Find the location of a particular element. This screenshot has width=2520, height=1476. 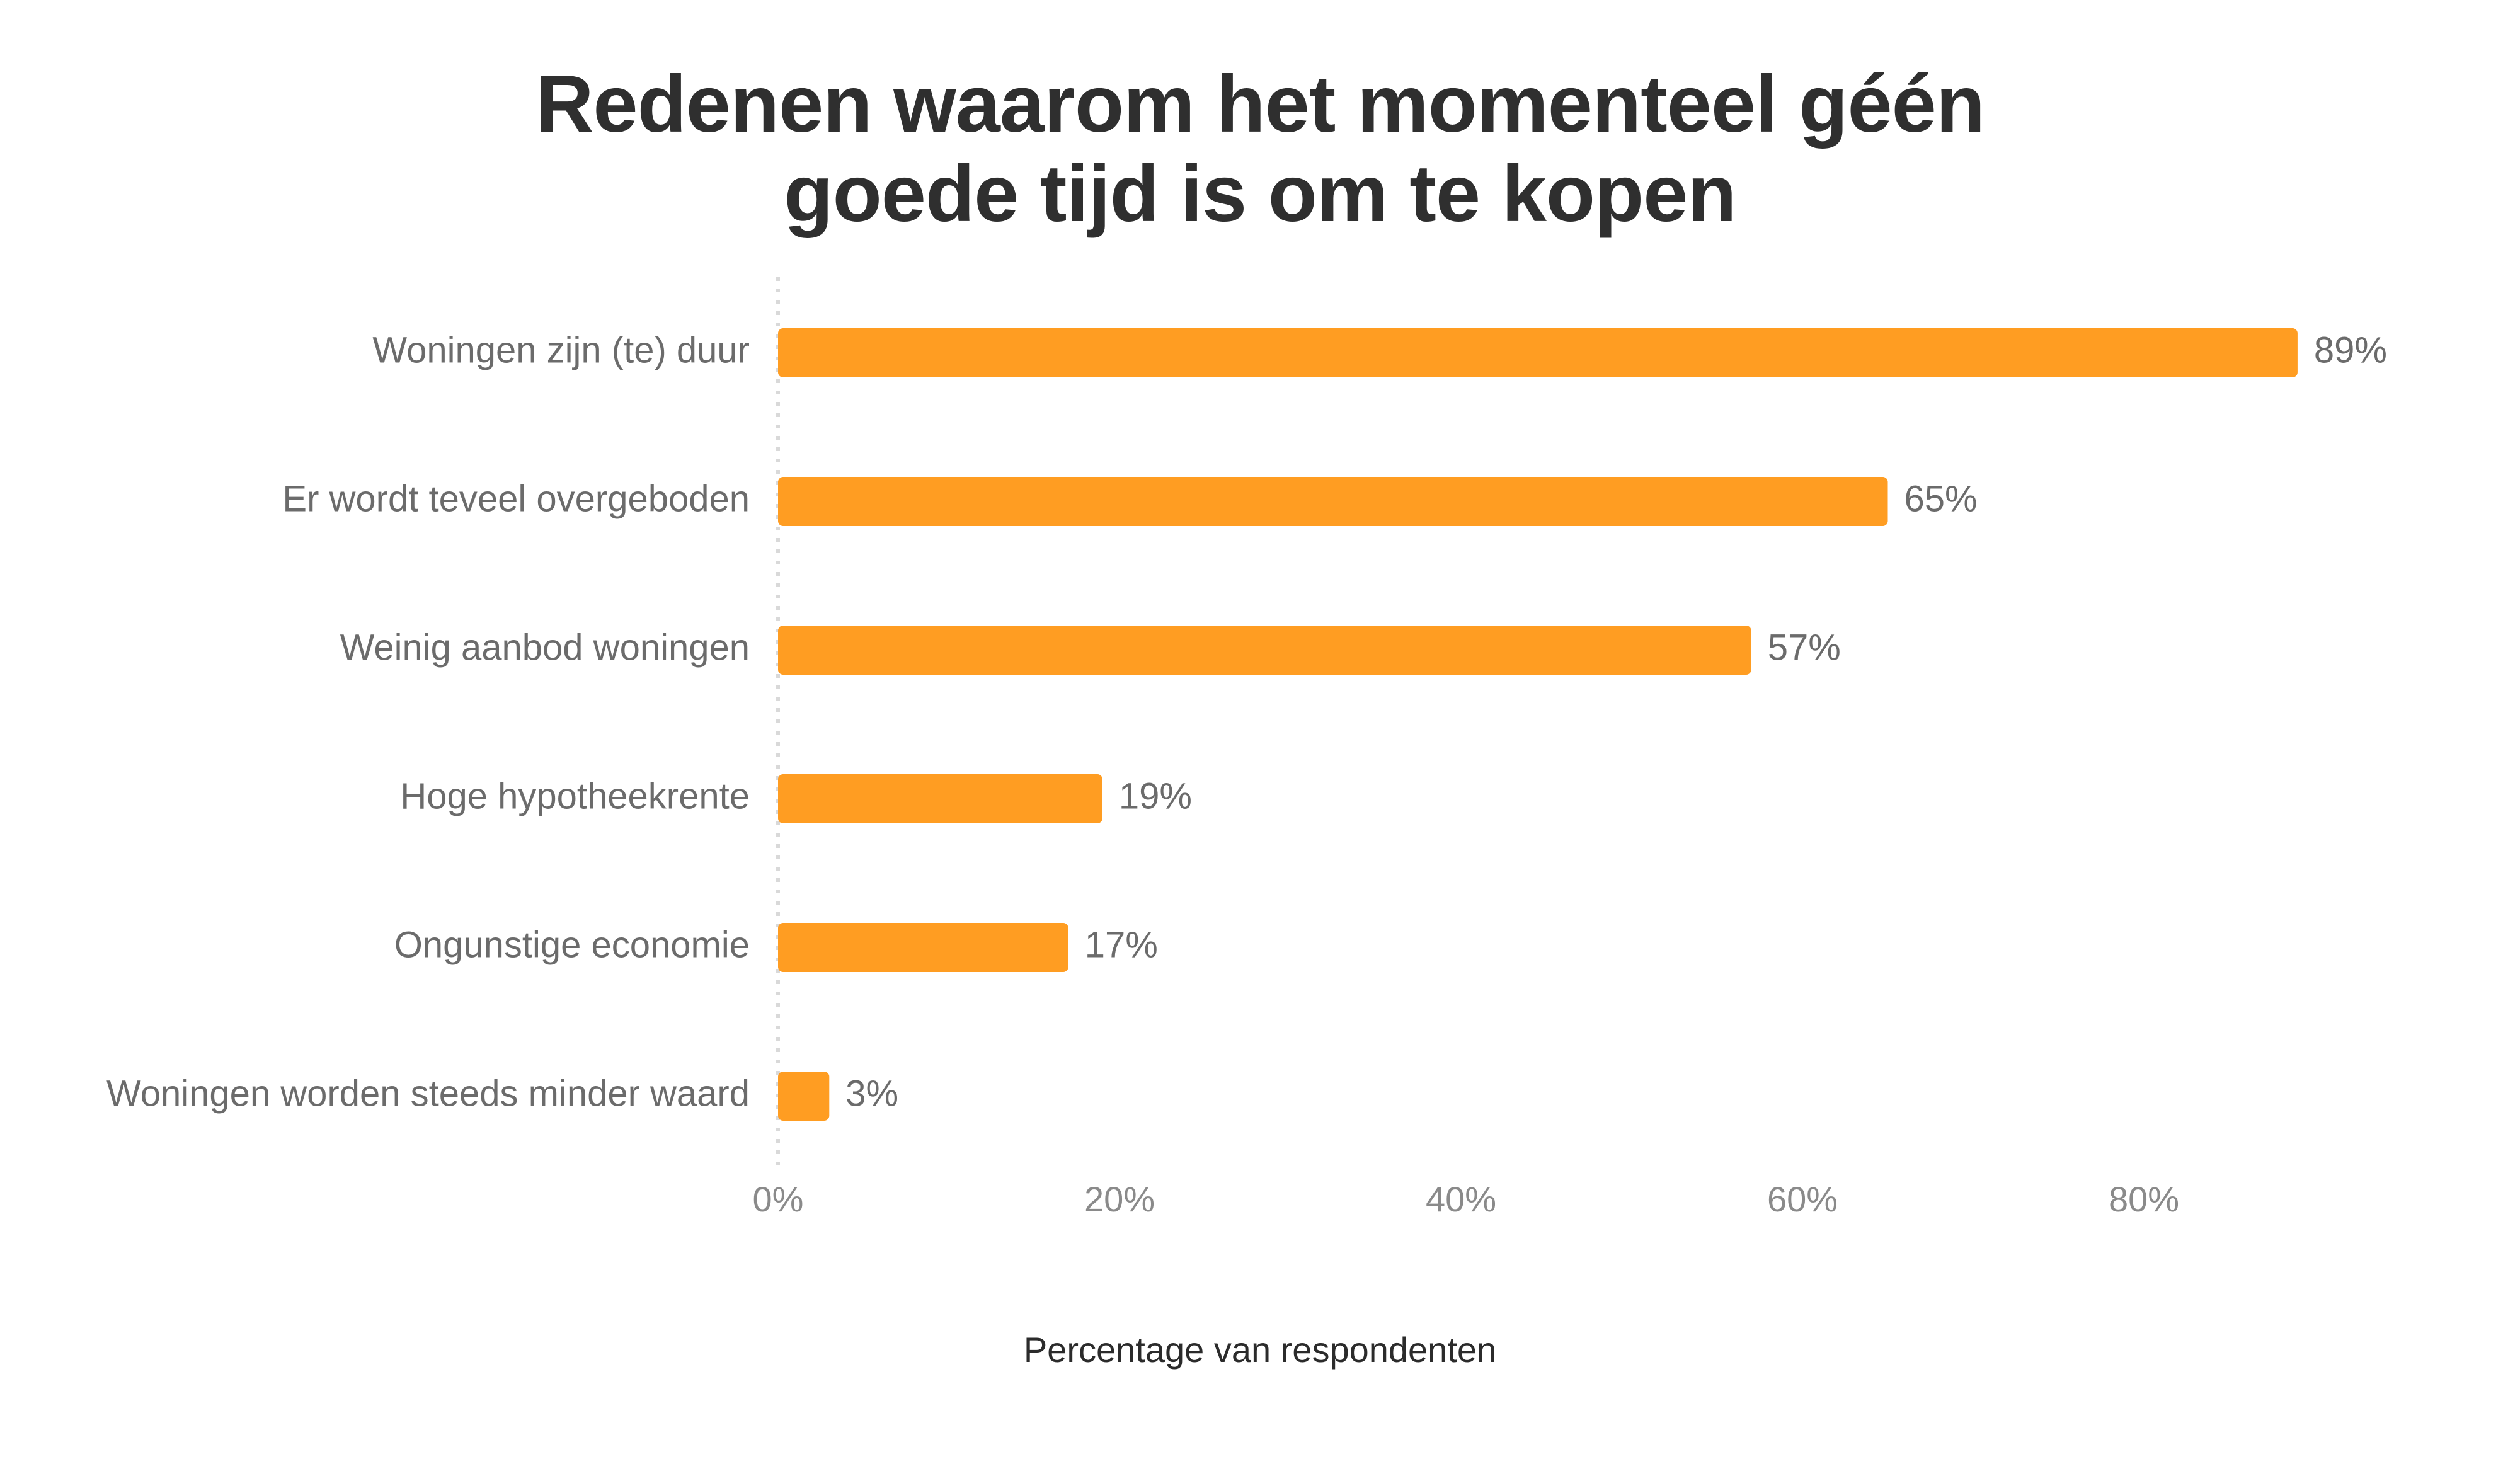

x-tick-label-3: 60% is located at coordinates (1802, 1199).